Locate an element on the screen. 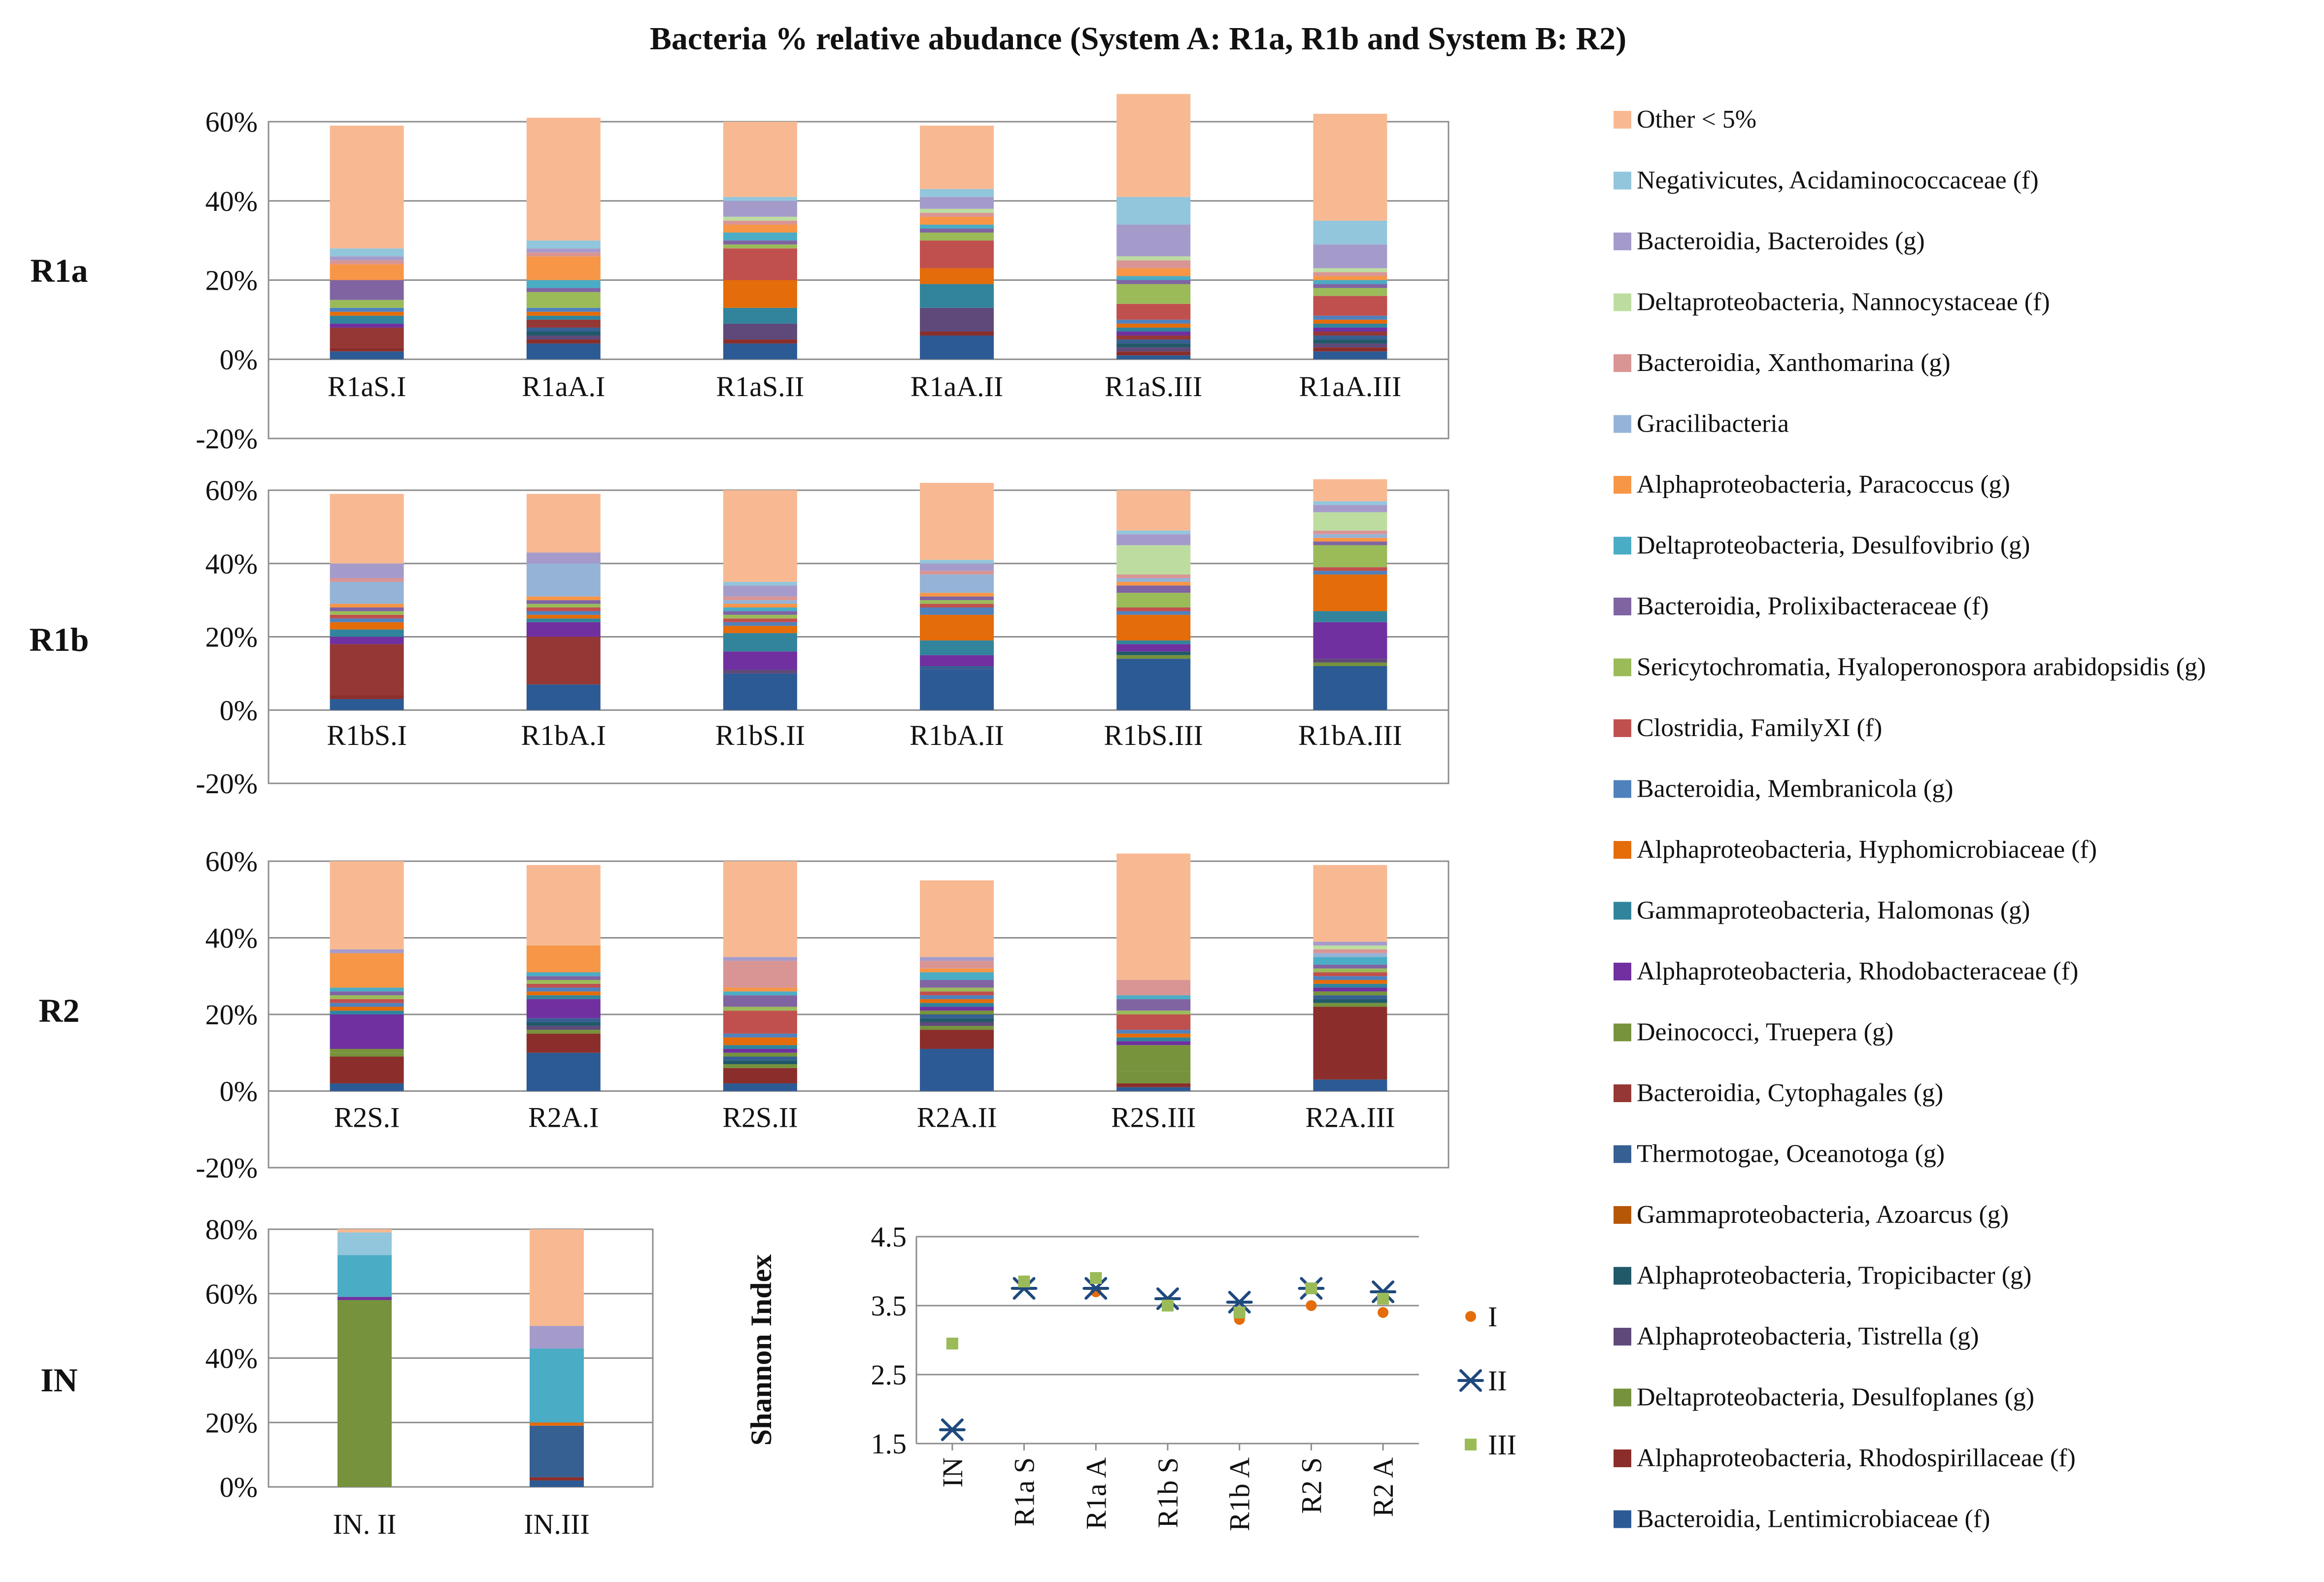  scatter-legend-marker-ii is located at coordinates (1470, 1381).